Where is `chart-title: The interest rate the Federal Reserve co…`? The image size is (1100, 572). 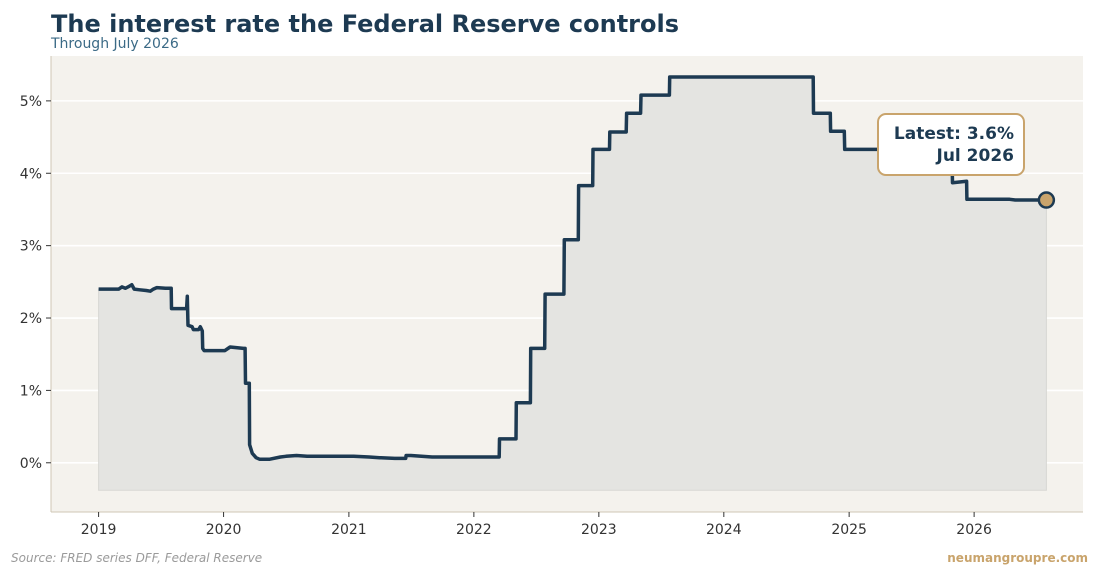 chart-title: The interest rate the Federal Reserve co… is located at coordinates (365, 24).